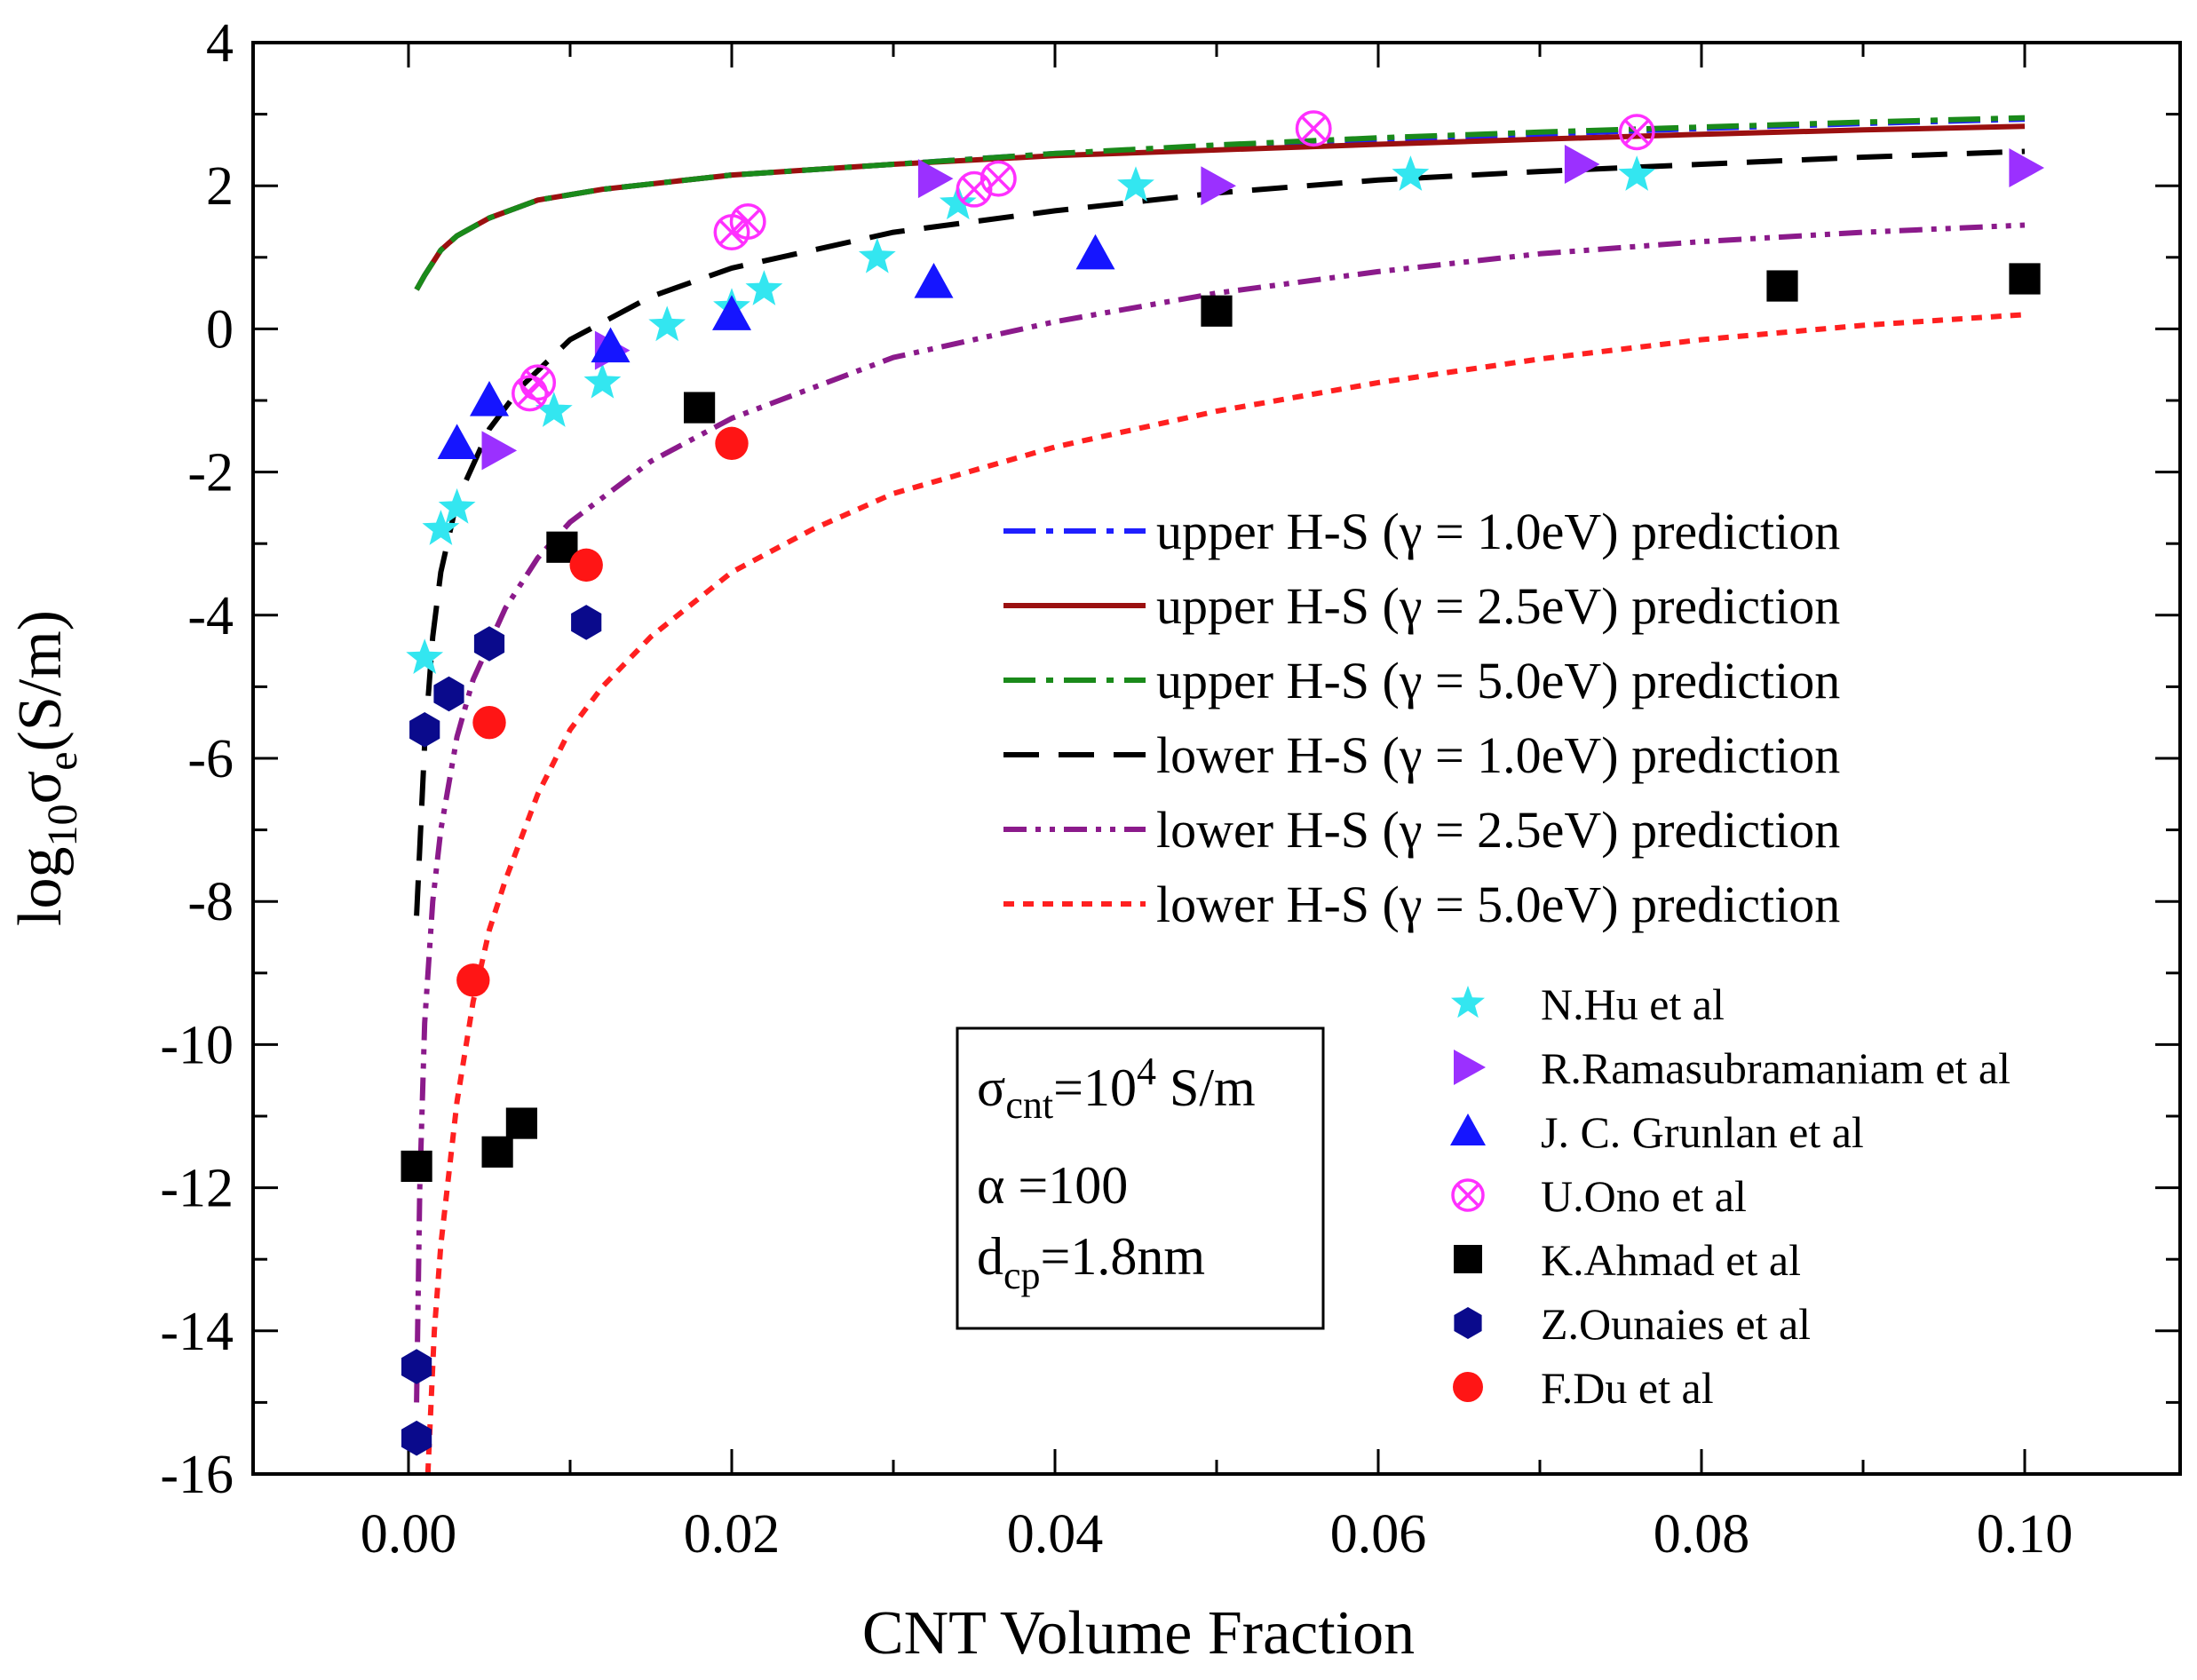 The width and height of the screenshot is (2197, 1680). Describe the element at coordinates (1052, 1185) in the screenshot. I see `param-alpha: α =100` at that location.